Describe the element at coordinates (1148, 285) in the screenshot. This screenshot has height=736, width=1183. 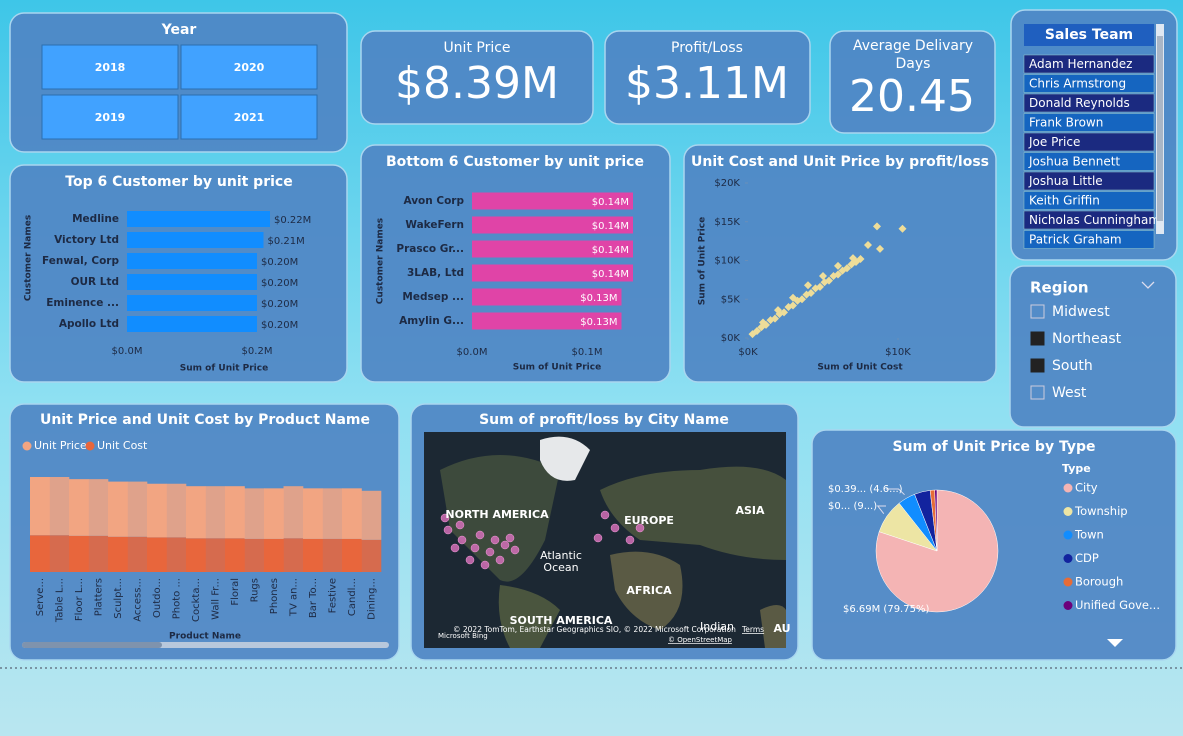
I see `dropdown-chevron` at that location.